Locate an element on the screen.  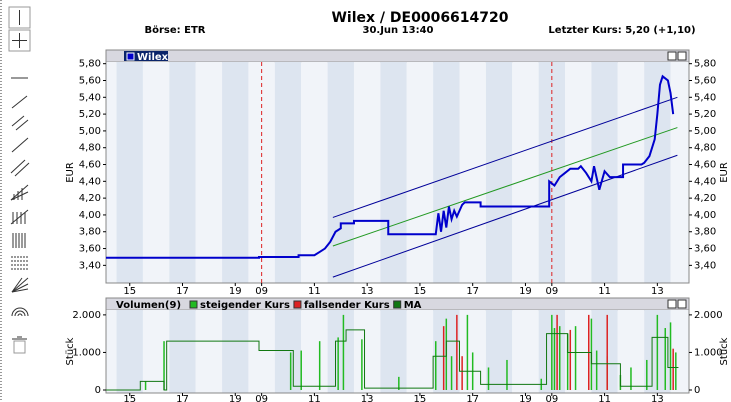
y-tick-label-right: 3,60 is located at coordinates (705, 249).